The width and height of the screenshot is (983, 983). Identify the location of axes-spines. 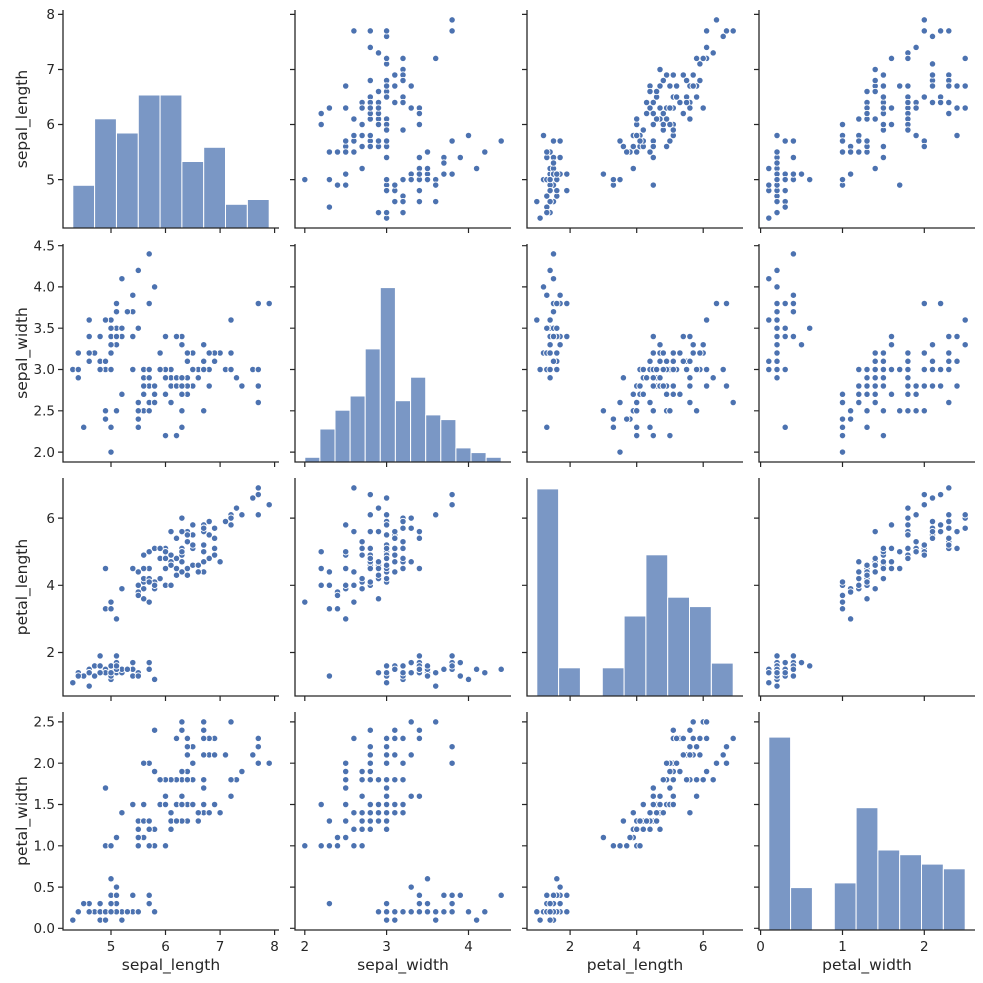
(634, 353).